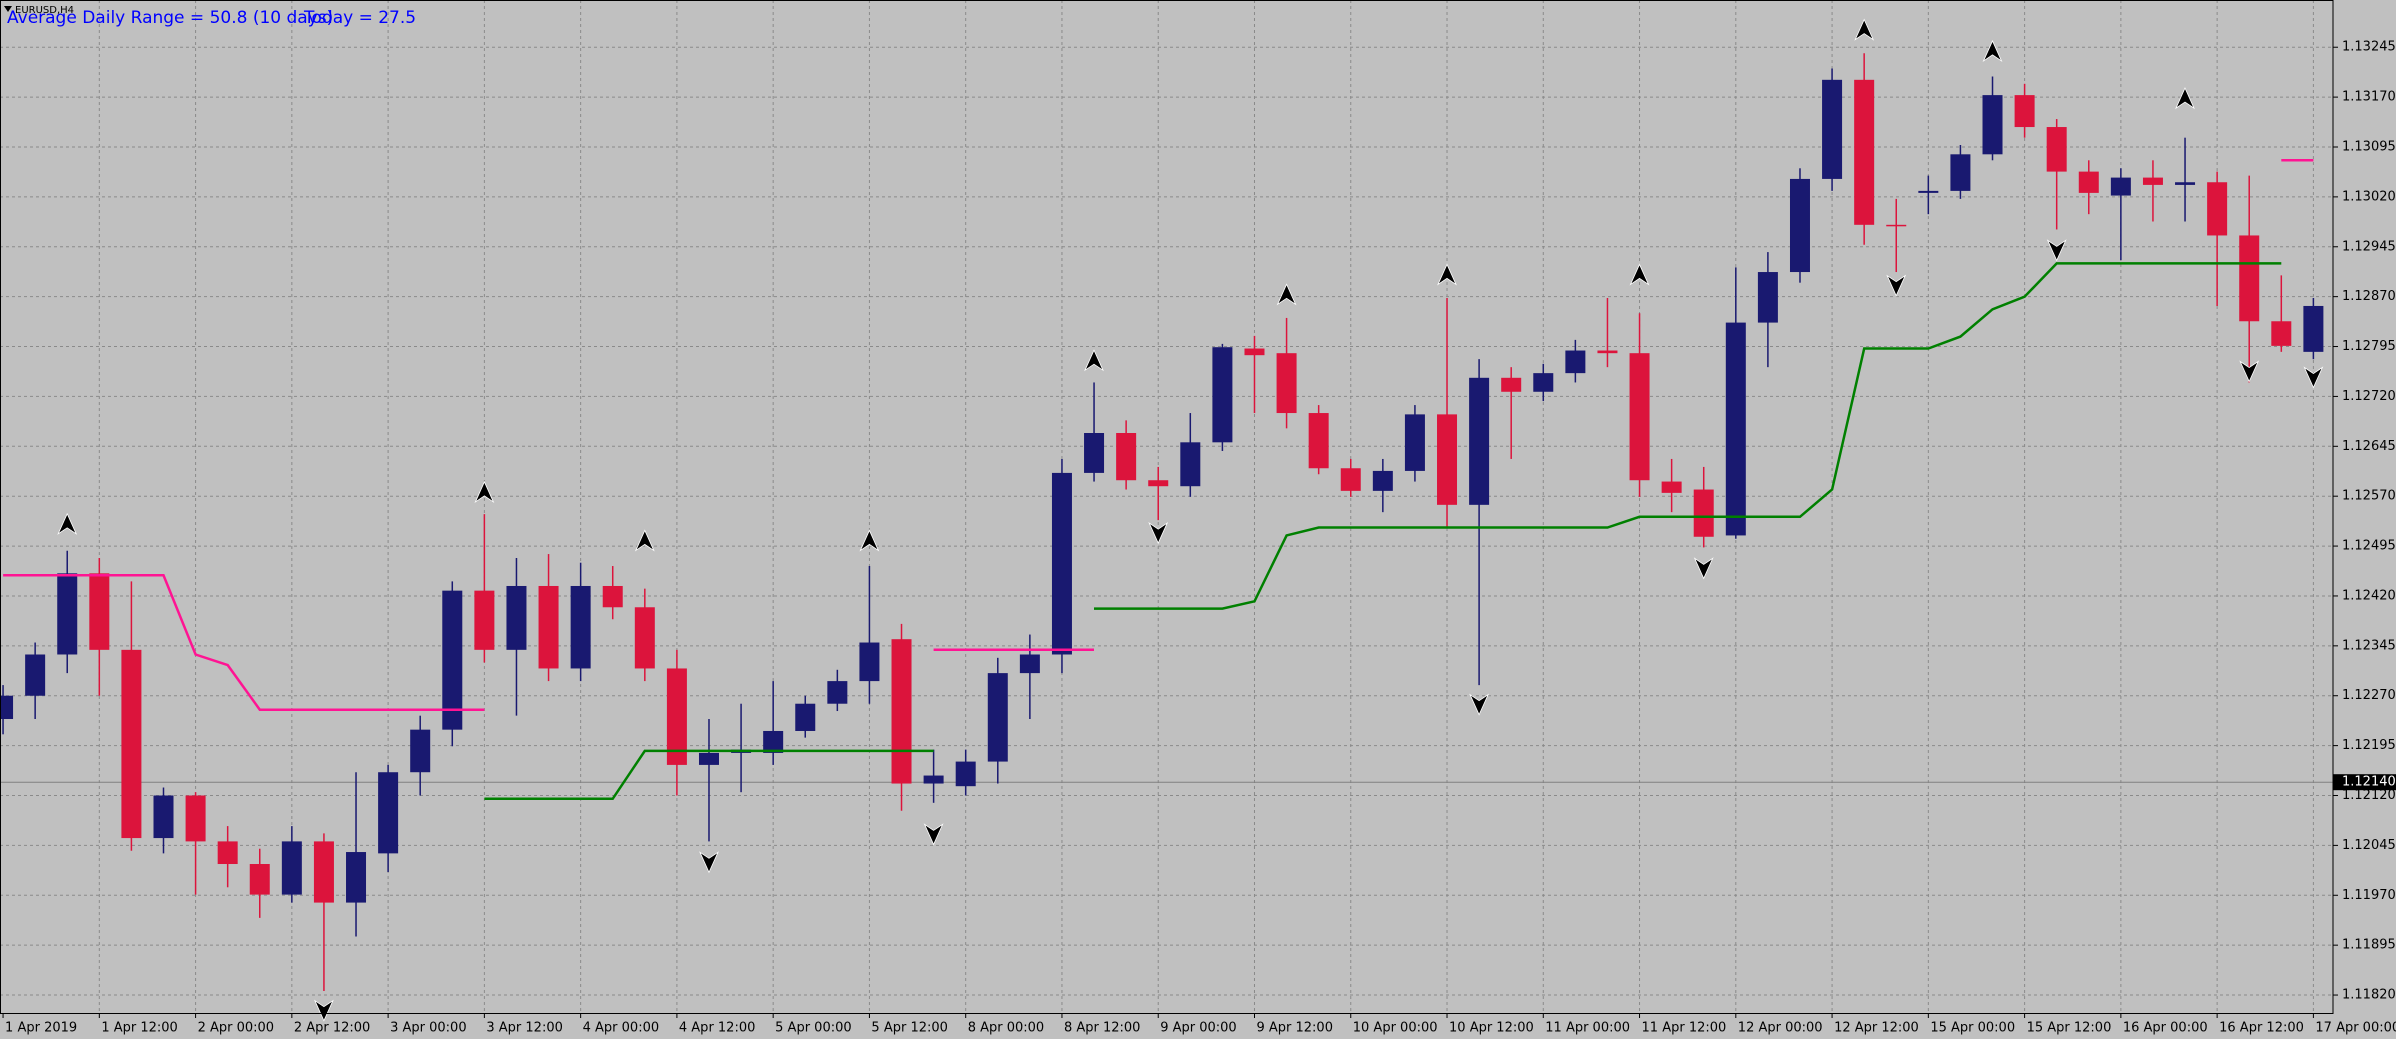  I want to click on x-tick-label: 1 Apr 12:00, so click(139, 1028).